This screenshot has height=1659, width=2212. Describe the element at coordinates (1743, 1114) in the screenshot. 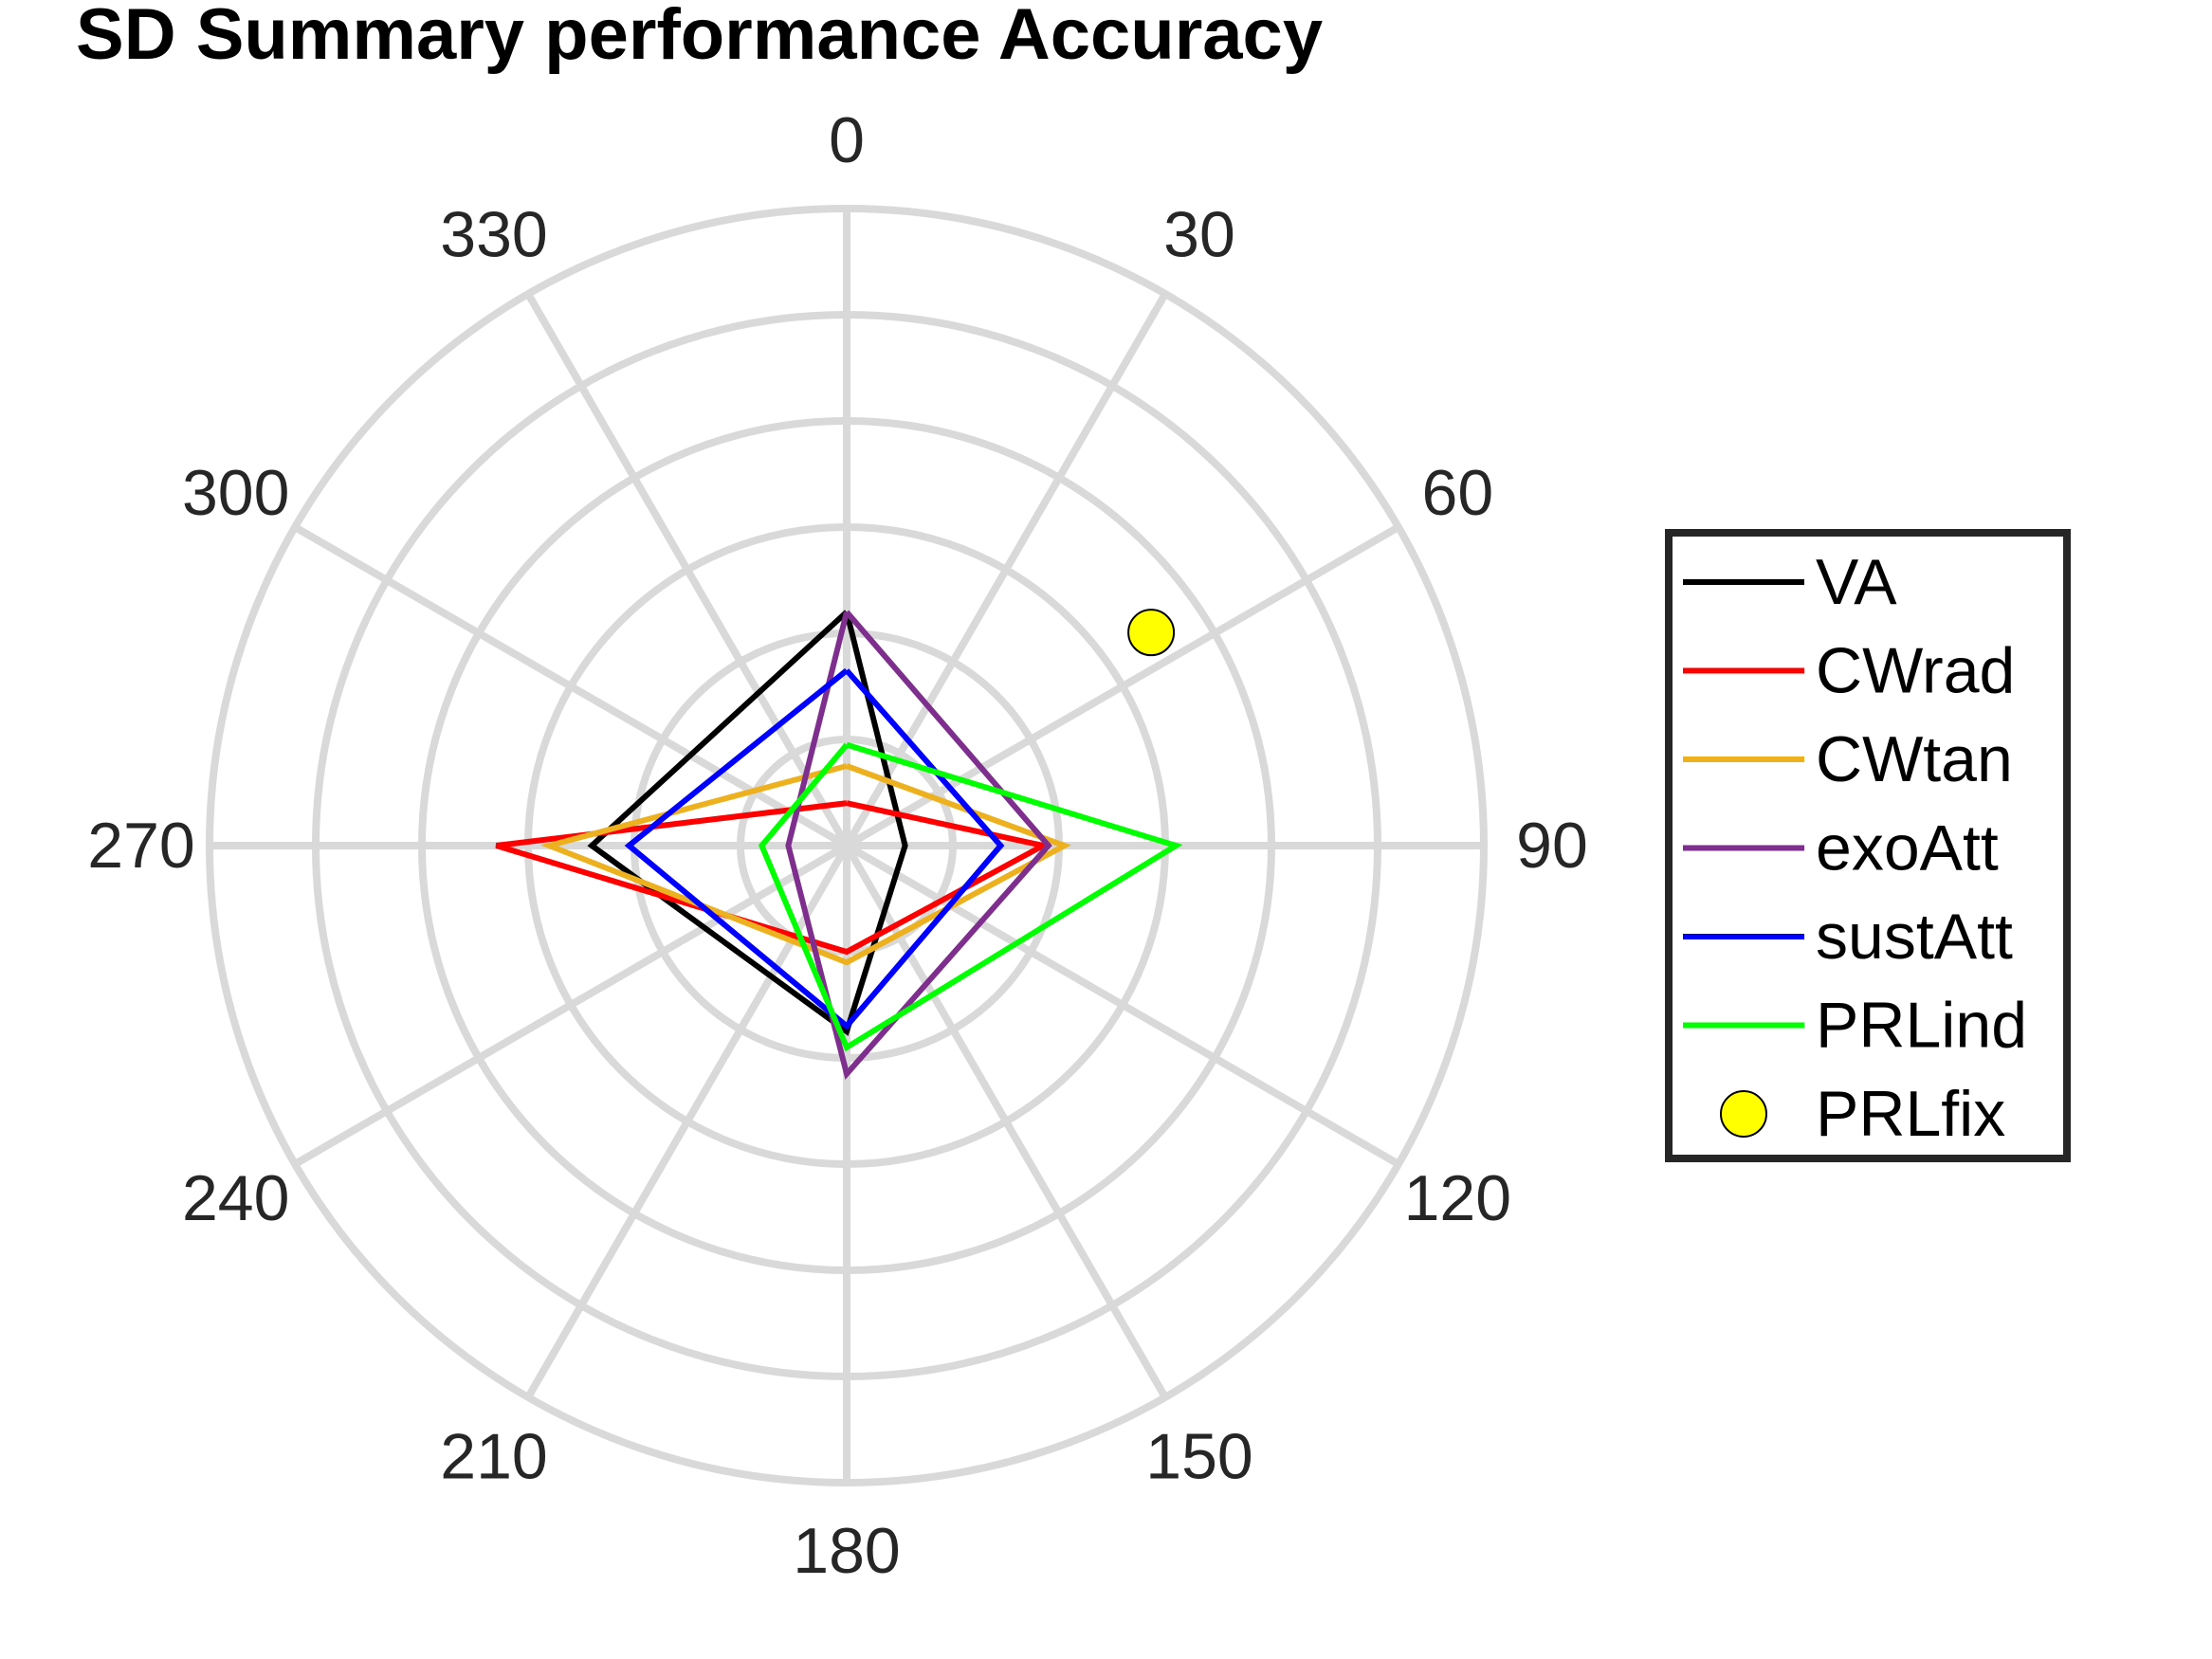

I see `legend-swatch-PRLfix` at that location.